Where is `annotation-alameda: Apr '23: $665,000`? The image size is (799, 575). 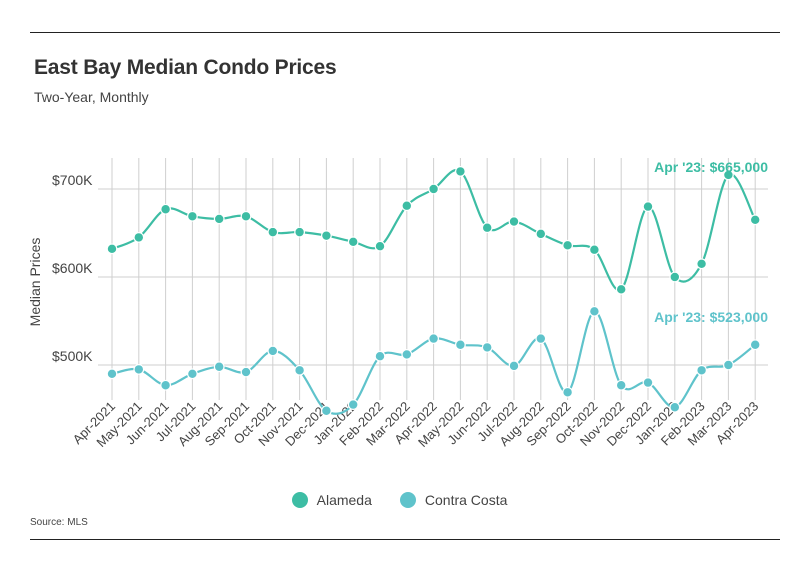
annotation-alameda: Apr '23: $665,000 is located at coordinates (711, 167).